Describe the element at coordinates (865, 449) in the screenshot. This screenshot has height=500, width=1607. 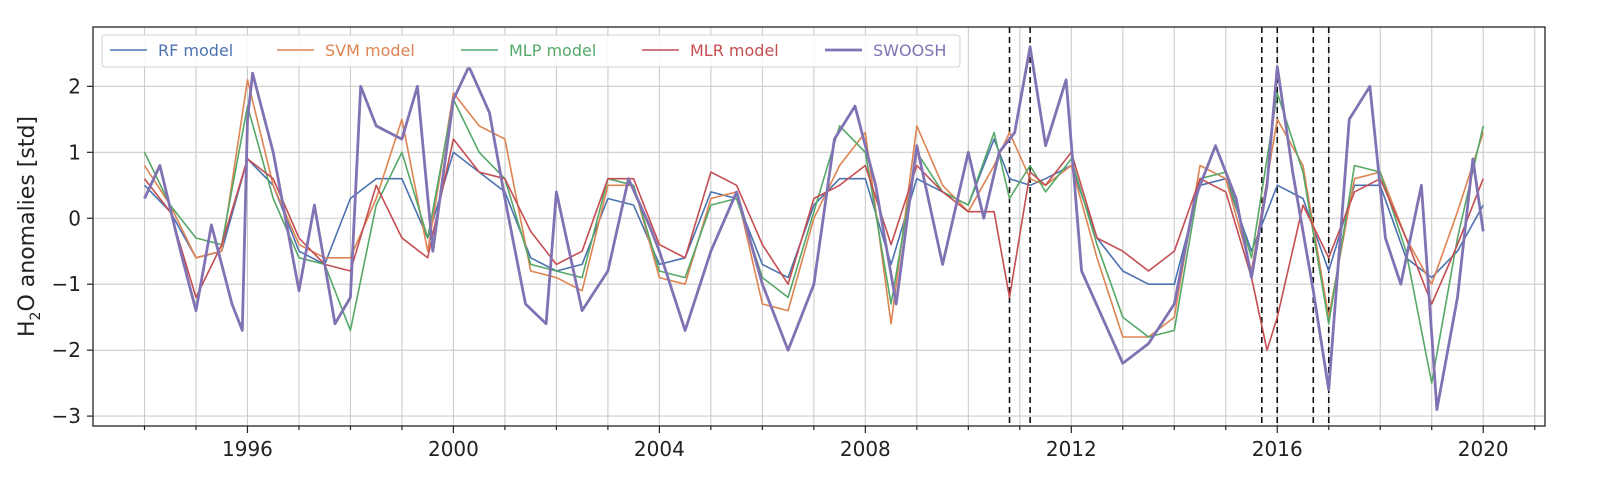
I see `x-tick-label: 2008` at that location.